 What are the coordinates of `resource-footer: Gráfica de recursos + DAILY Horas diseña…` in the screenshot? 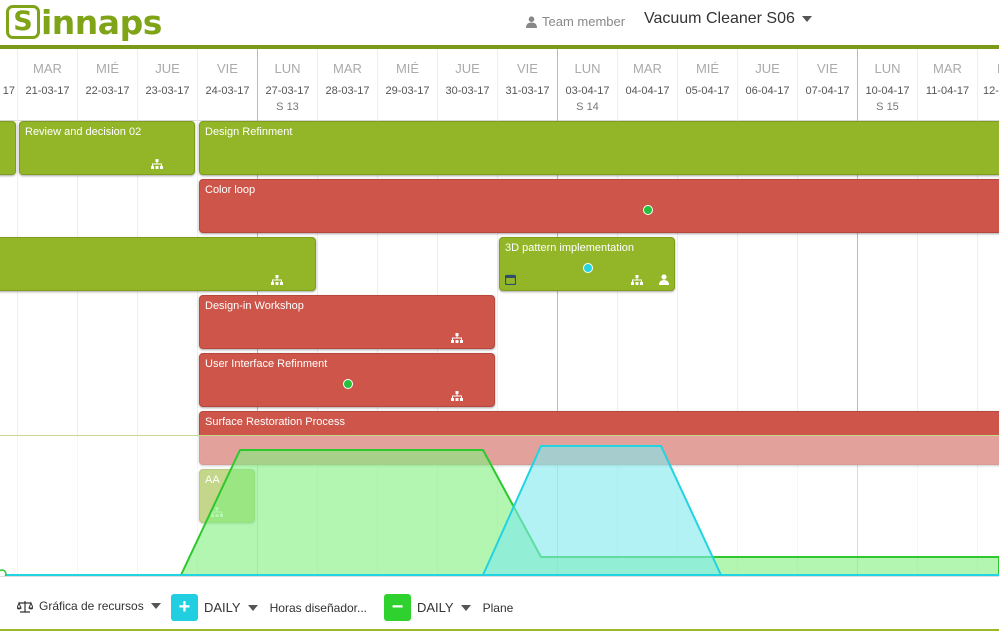 It's located at (499, 607).